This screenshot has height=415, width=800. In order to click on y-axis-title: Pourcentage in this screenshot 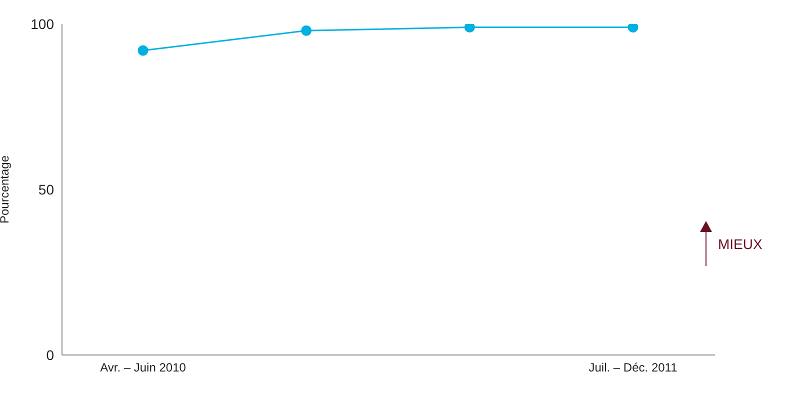, I will do `click(6, 189)`.